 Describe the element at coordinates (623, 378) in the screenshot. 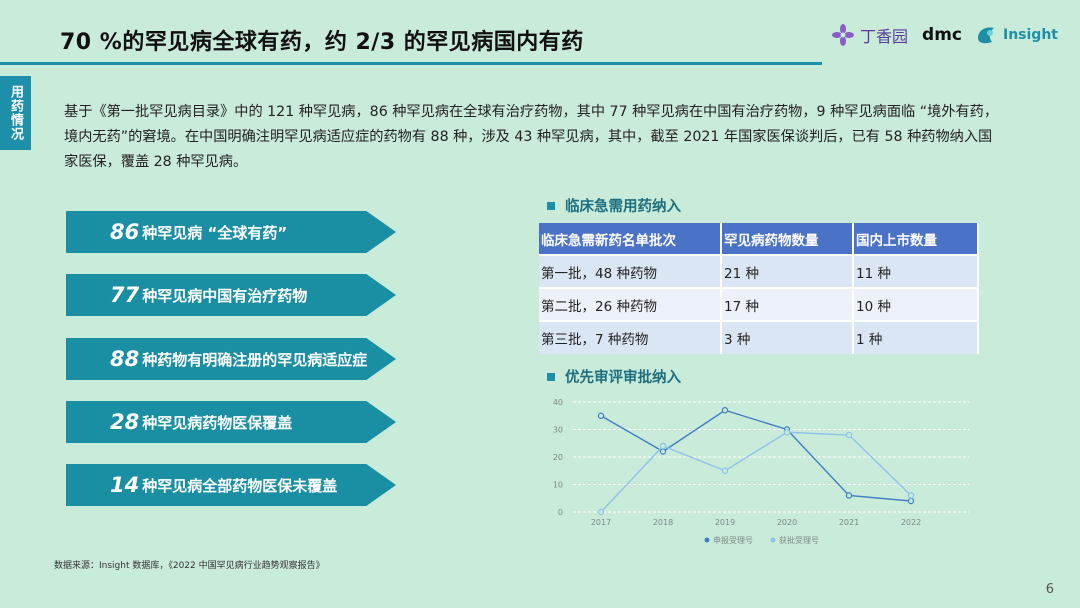

I see `section-heading-text: 优先审评审批纳入` at that location.